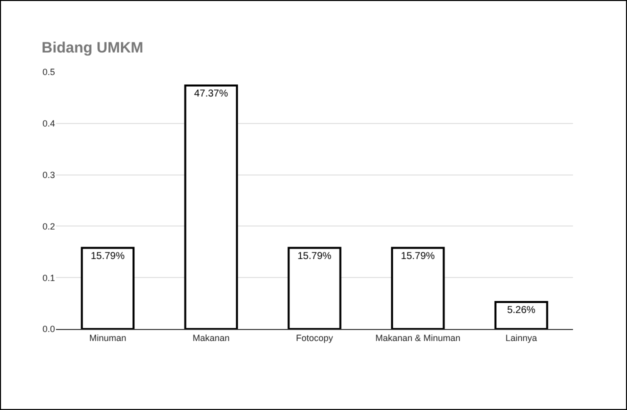 Image resolution: width=627 pixels, height=410 pixels. What do you see at coordinates (48, 175) in the screenshot?
I see `y-tick-label: 0.3` at bounding box center [48, 175].